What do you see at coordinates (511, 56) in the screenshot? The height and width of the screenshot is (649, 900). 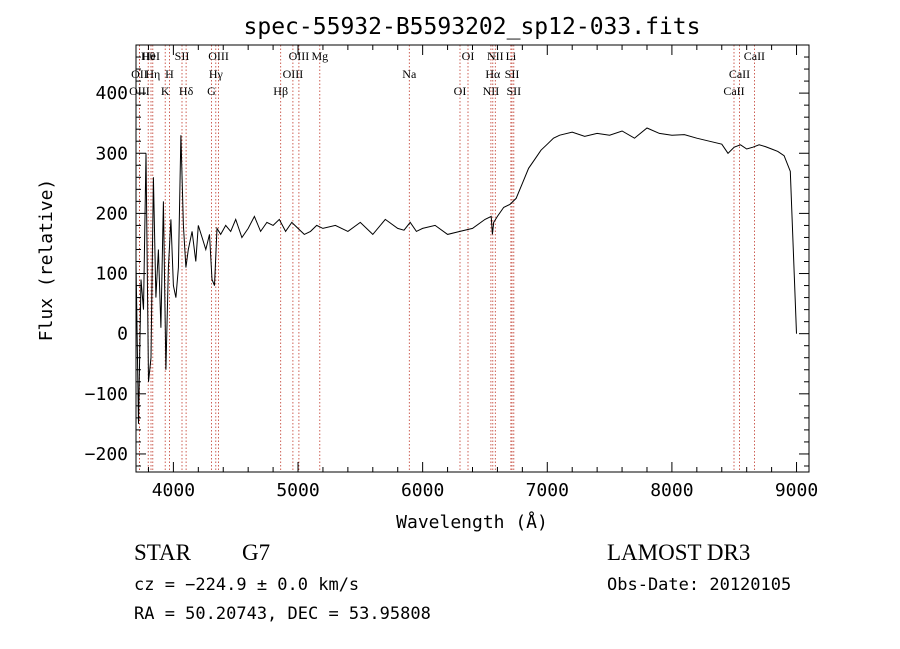 I see `line-label: Li` at bounding box center [511, 56].